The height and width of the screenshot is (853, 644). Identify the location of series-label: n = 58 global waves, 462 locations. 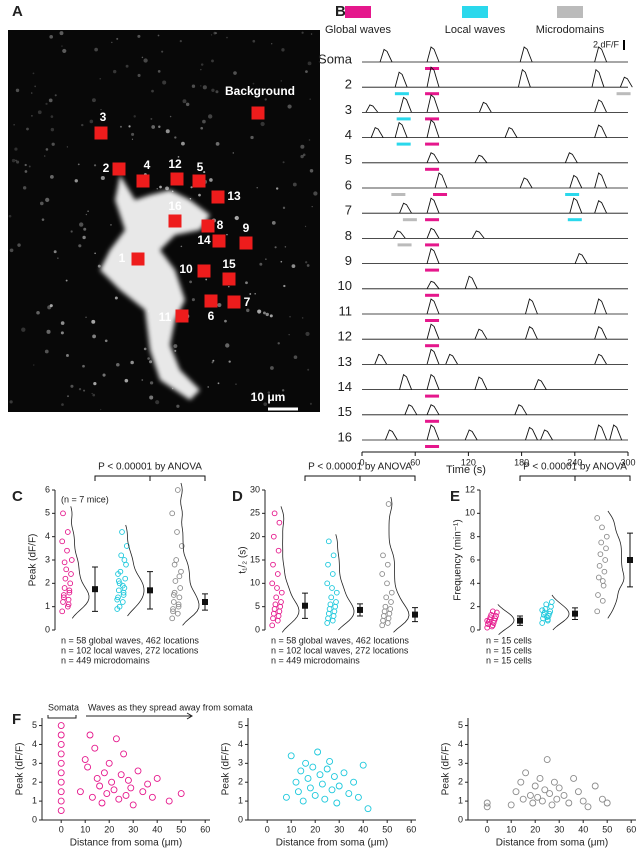
(130, 640).